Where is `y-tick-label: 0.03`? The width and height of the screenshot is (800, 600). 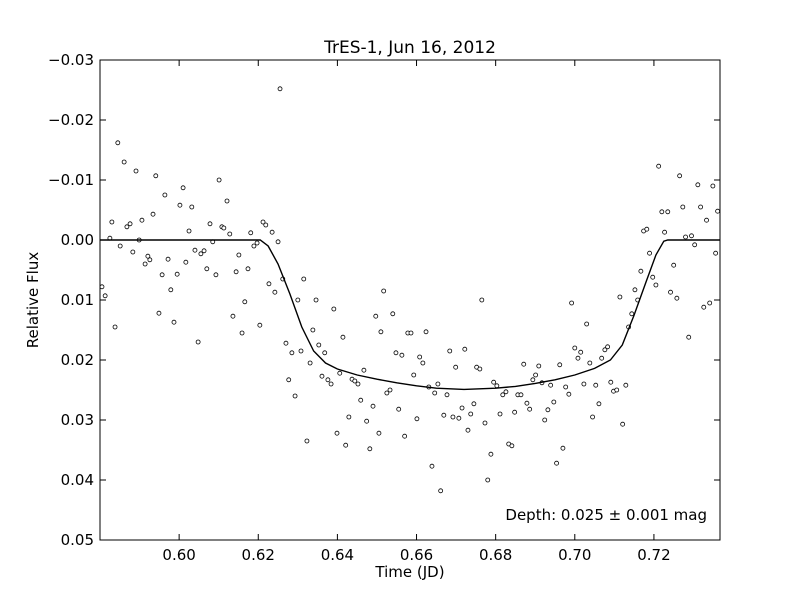 y-tick-label: 0.03 is located at coordinates (77, 420).